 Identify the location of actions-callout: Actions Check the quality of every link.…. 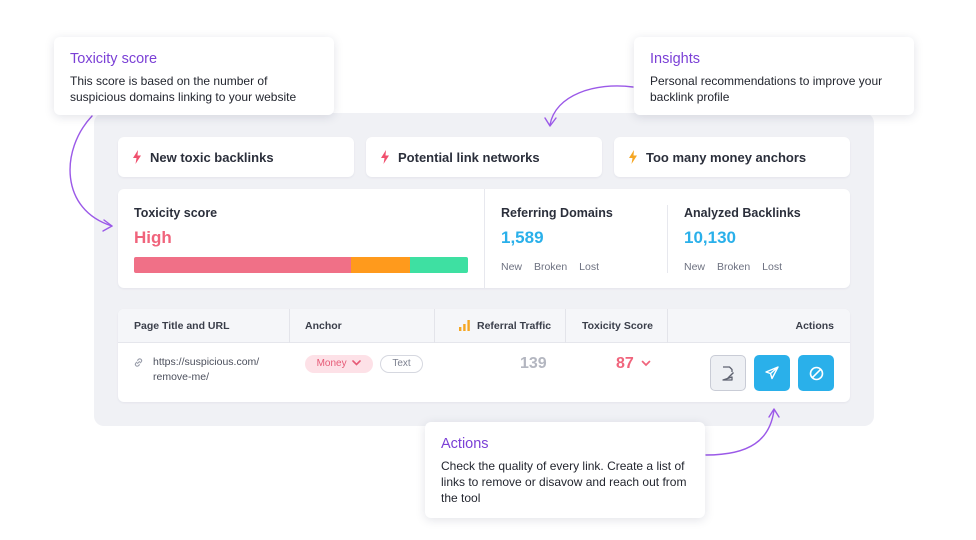
(565, 470).